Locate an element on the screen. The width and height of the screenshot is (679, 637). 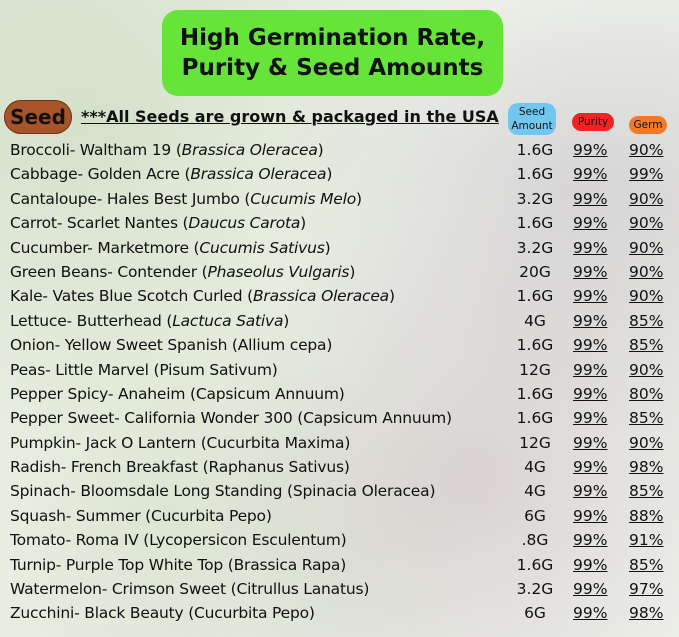
purity-header: Purity is located at coordinates (593, 122).